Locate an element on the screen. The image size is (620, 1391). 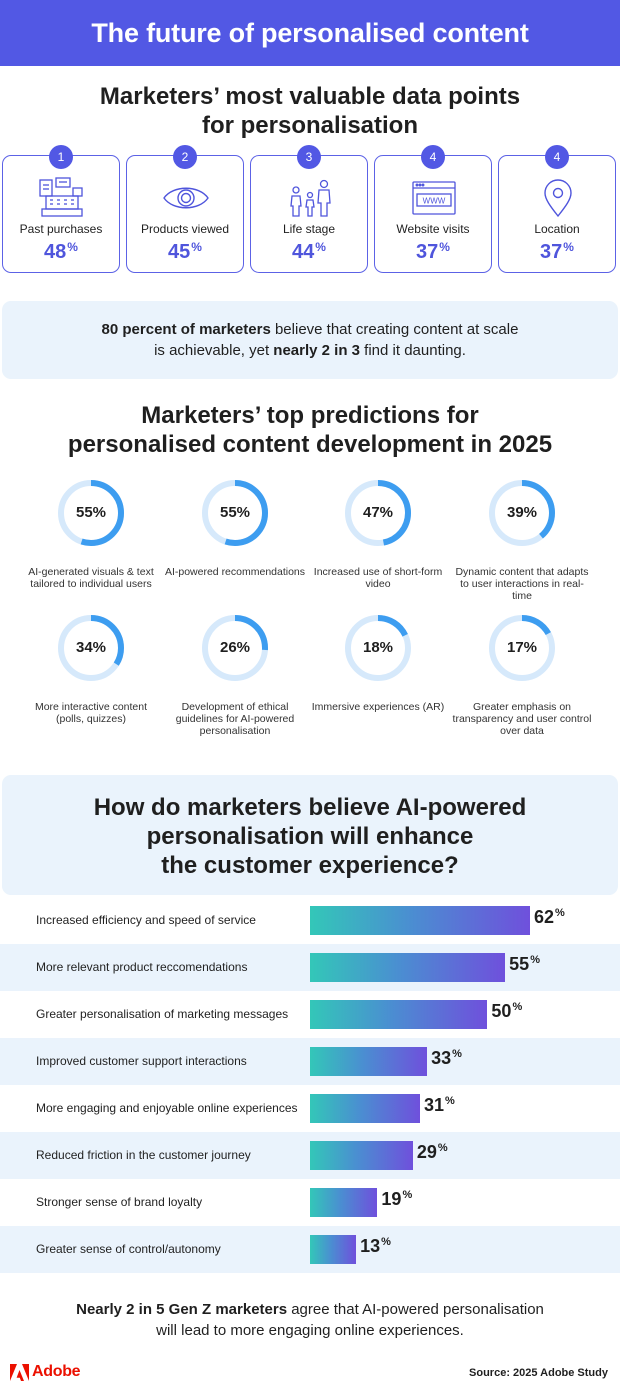
page-title: The future of personalised content is located at coordinates (310, 32).